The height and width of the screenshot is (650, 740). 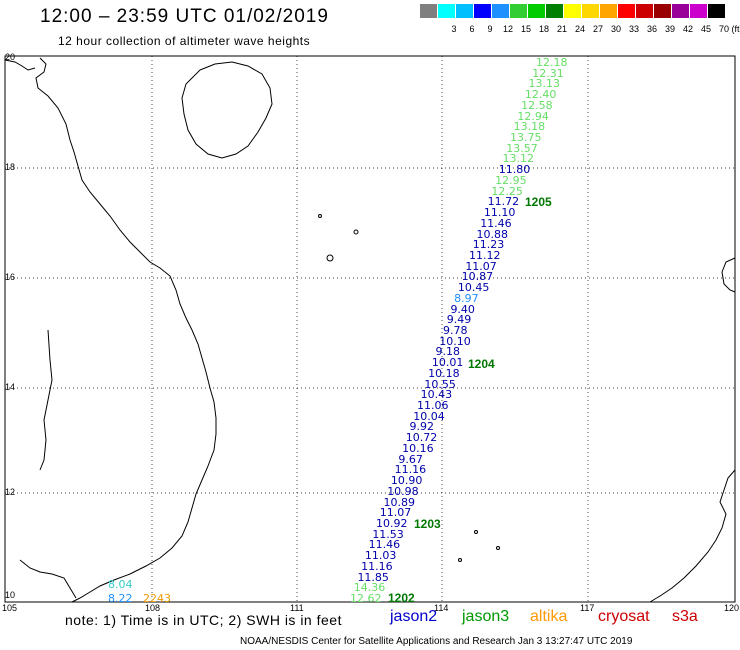 I want to click on wave-height-value: 9.67, so click(x=410, y=459).